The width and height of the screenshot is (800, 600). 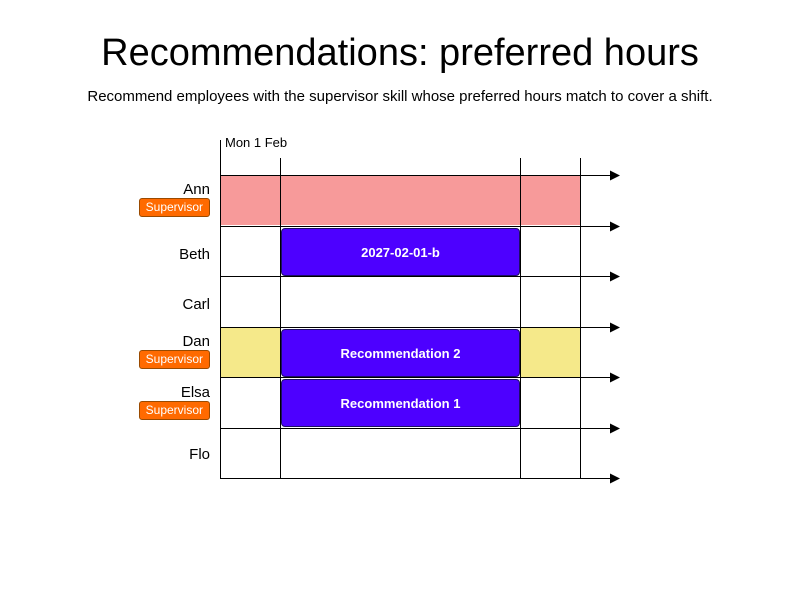 I want to click on shift-2027-02-01-b: 2027-02-01-b, so click(x=400, y=252).